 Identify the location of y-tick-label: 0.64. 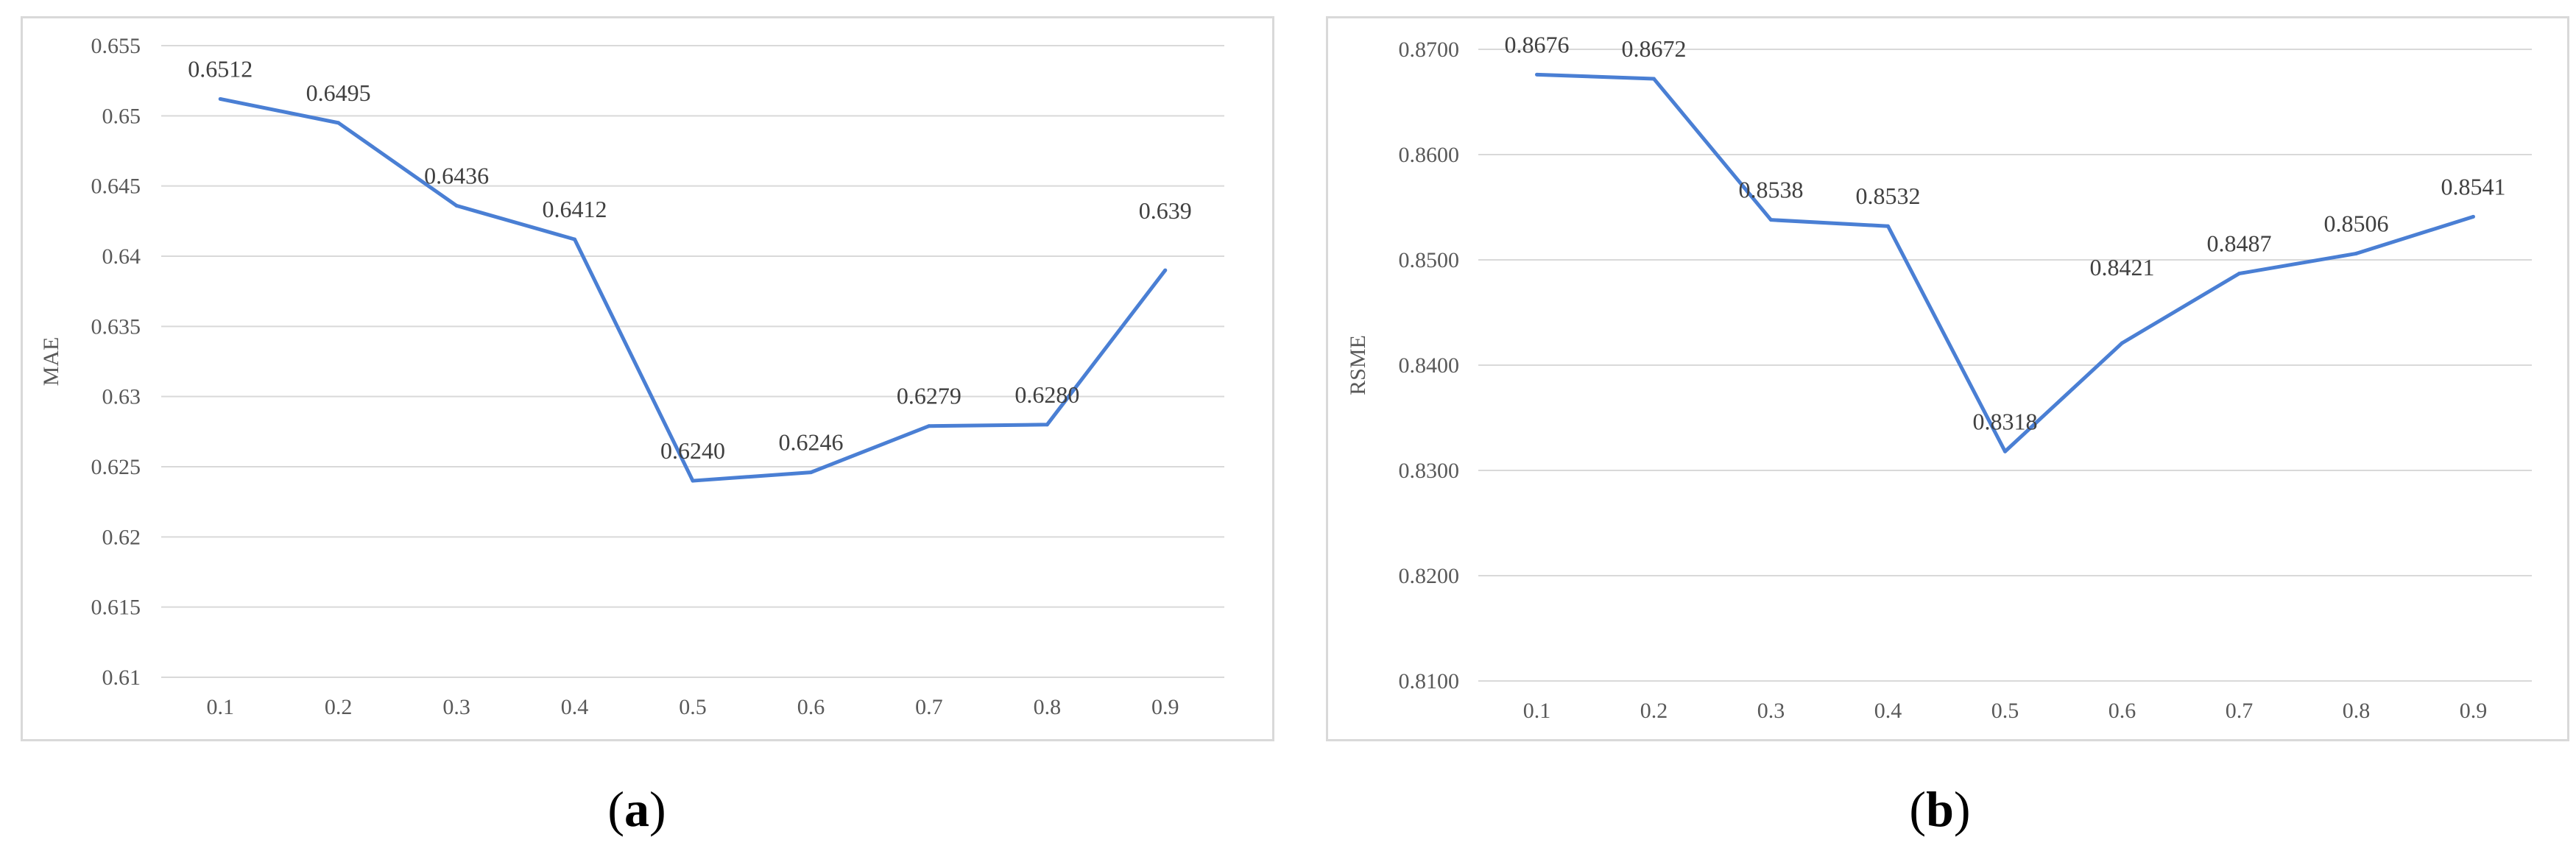
(121, 256).